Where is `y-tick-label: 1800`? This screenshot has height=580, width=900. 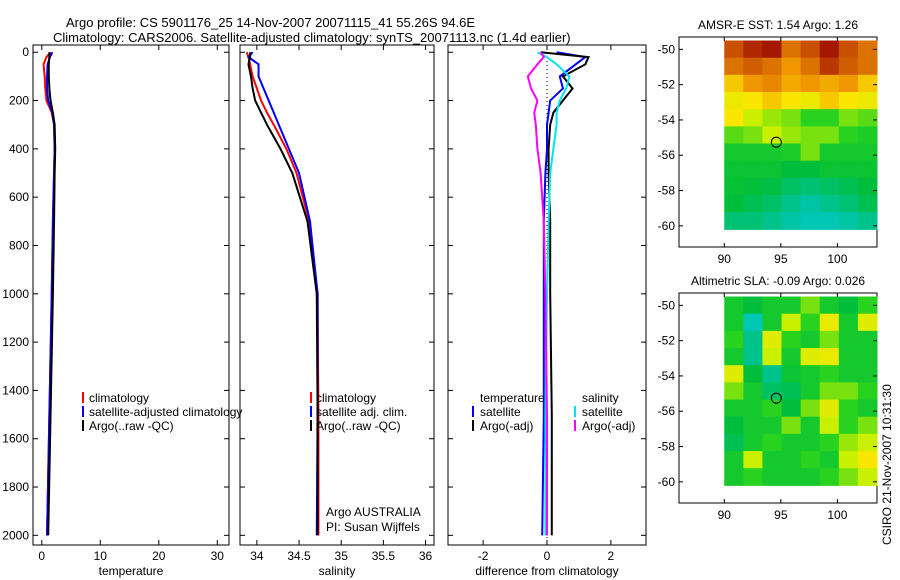
y-tick-label: 1800 is located at coordinates (15, 487).